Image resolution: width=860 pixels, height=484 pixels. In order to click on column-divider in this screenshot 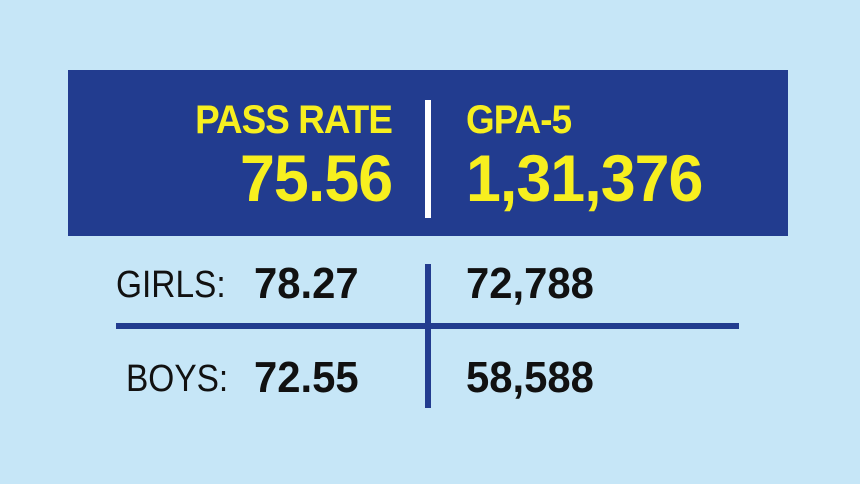, I will do `click(428, 336)`.